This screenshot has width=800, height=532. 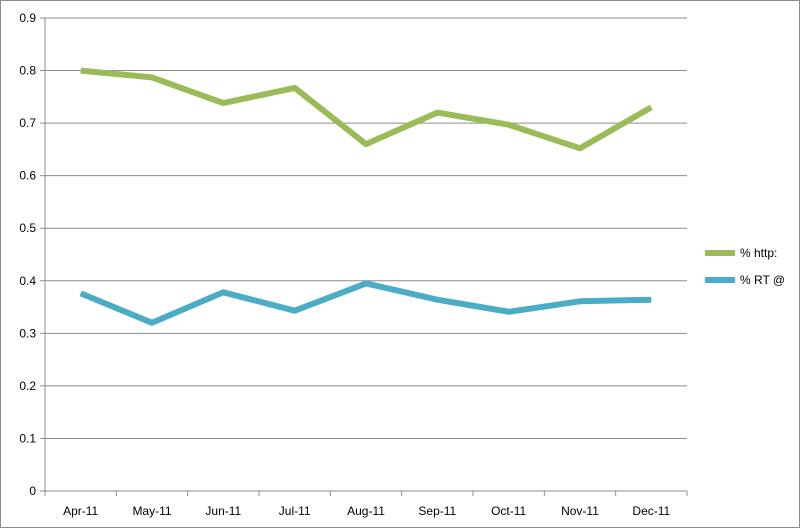 What do you see at coordinates (651, 511) in the screenshot?
I see `x-tick-label: Dec-11` at bounding box center [651, 511].